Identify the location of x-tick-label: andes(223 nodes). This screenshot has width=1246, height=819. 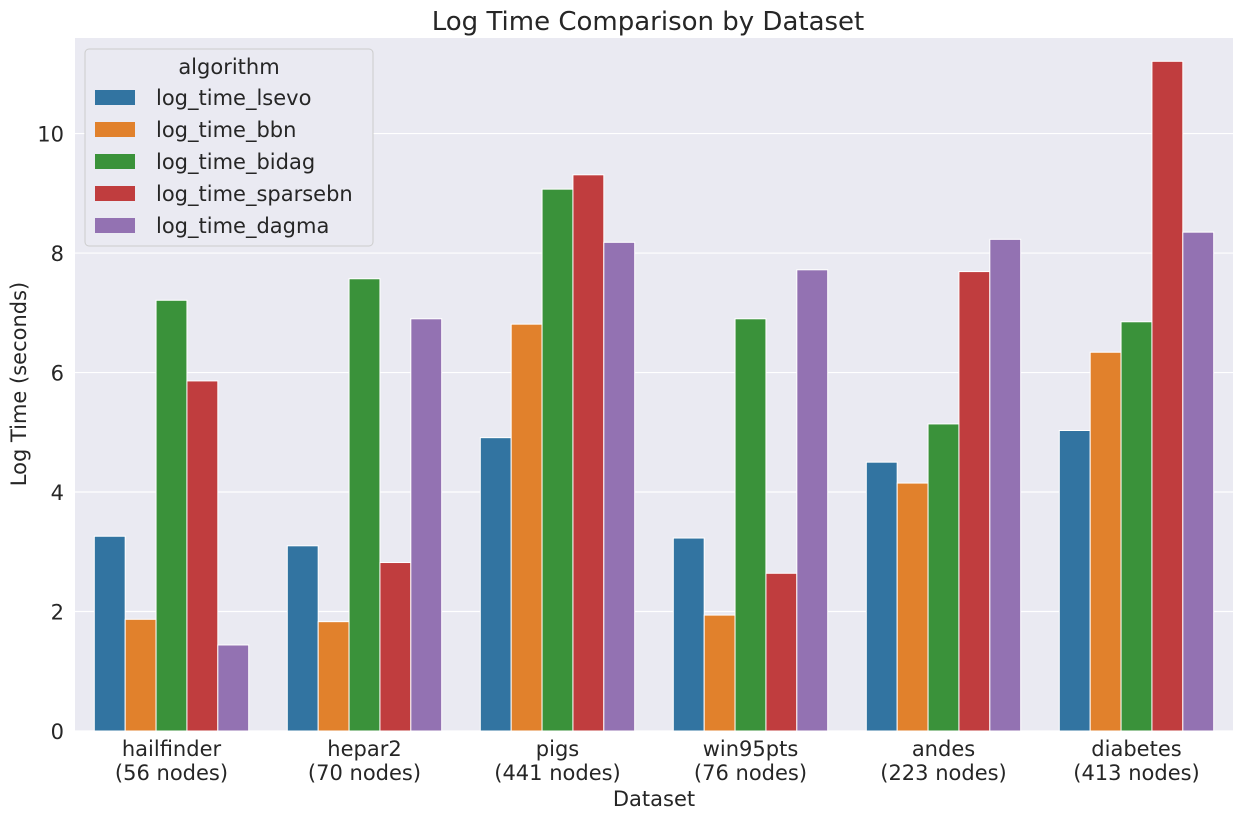
(943, 761).